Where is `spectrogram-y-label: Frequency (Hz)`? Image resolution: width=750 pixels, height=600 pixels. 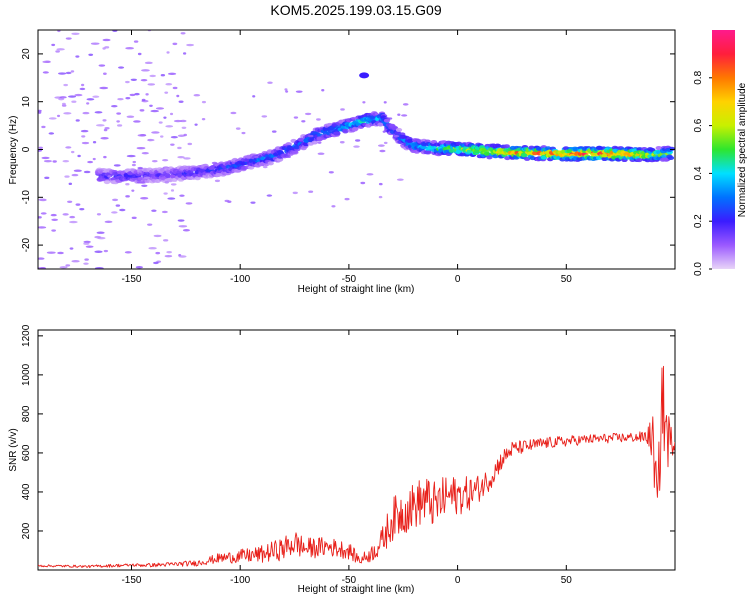
spectrogram-y-label: Frequency (Hz) is located at coordinates (13, 150).